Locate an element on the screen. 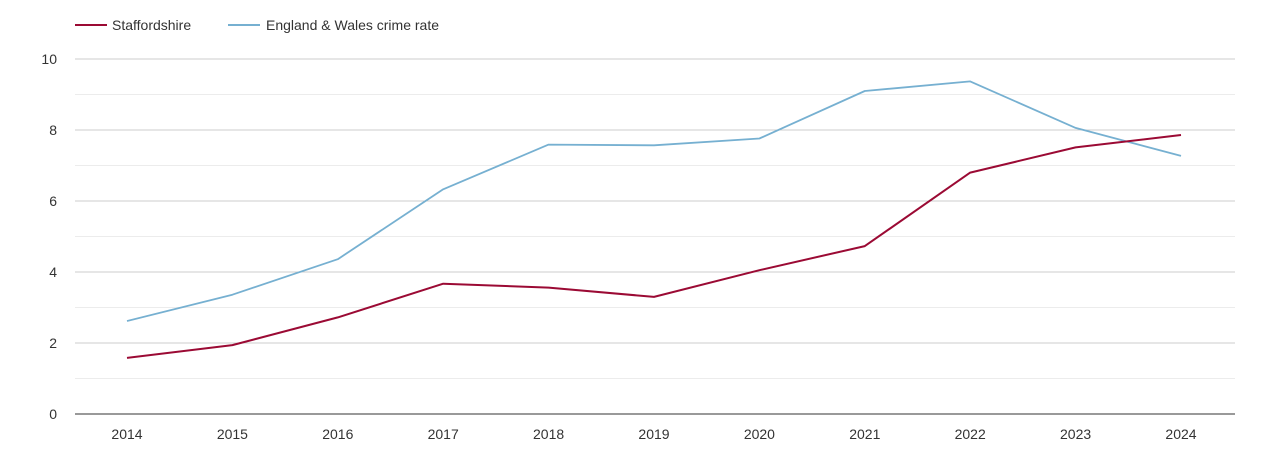  x-tick-label: 2019 is located at coordinates (653, 434).